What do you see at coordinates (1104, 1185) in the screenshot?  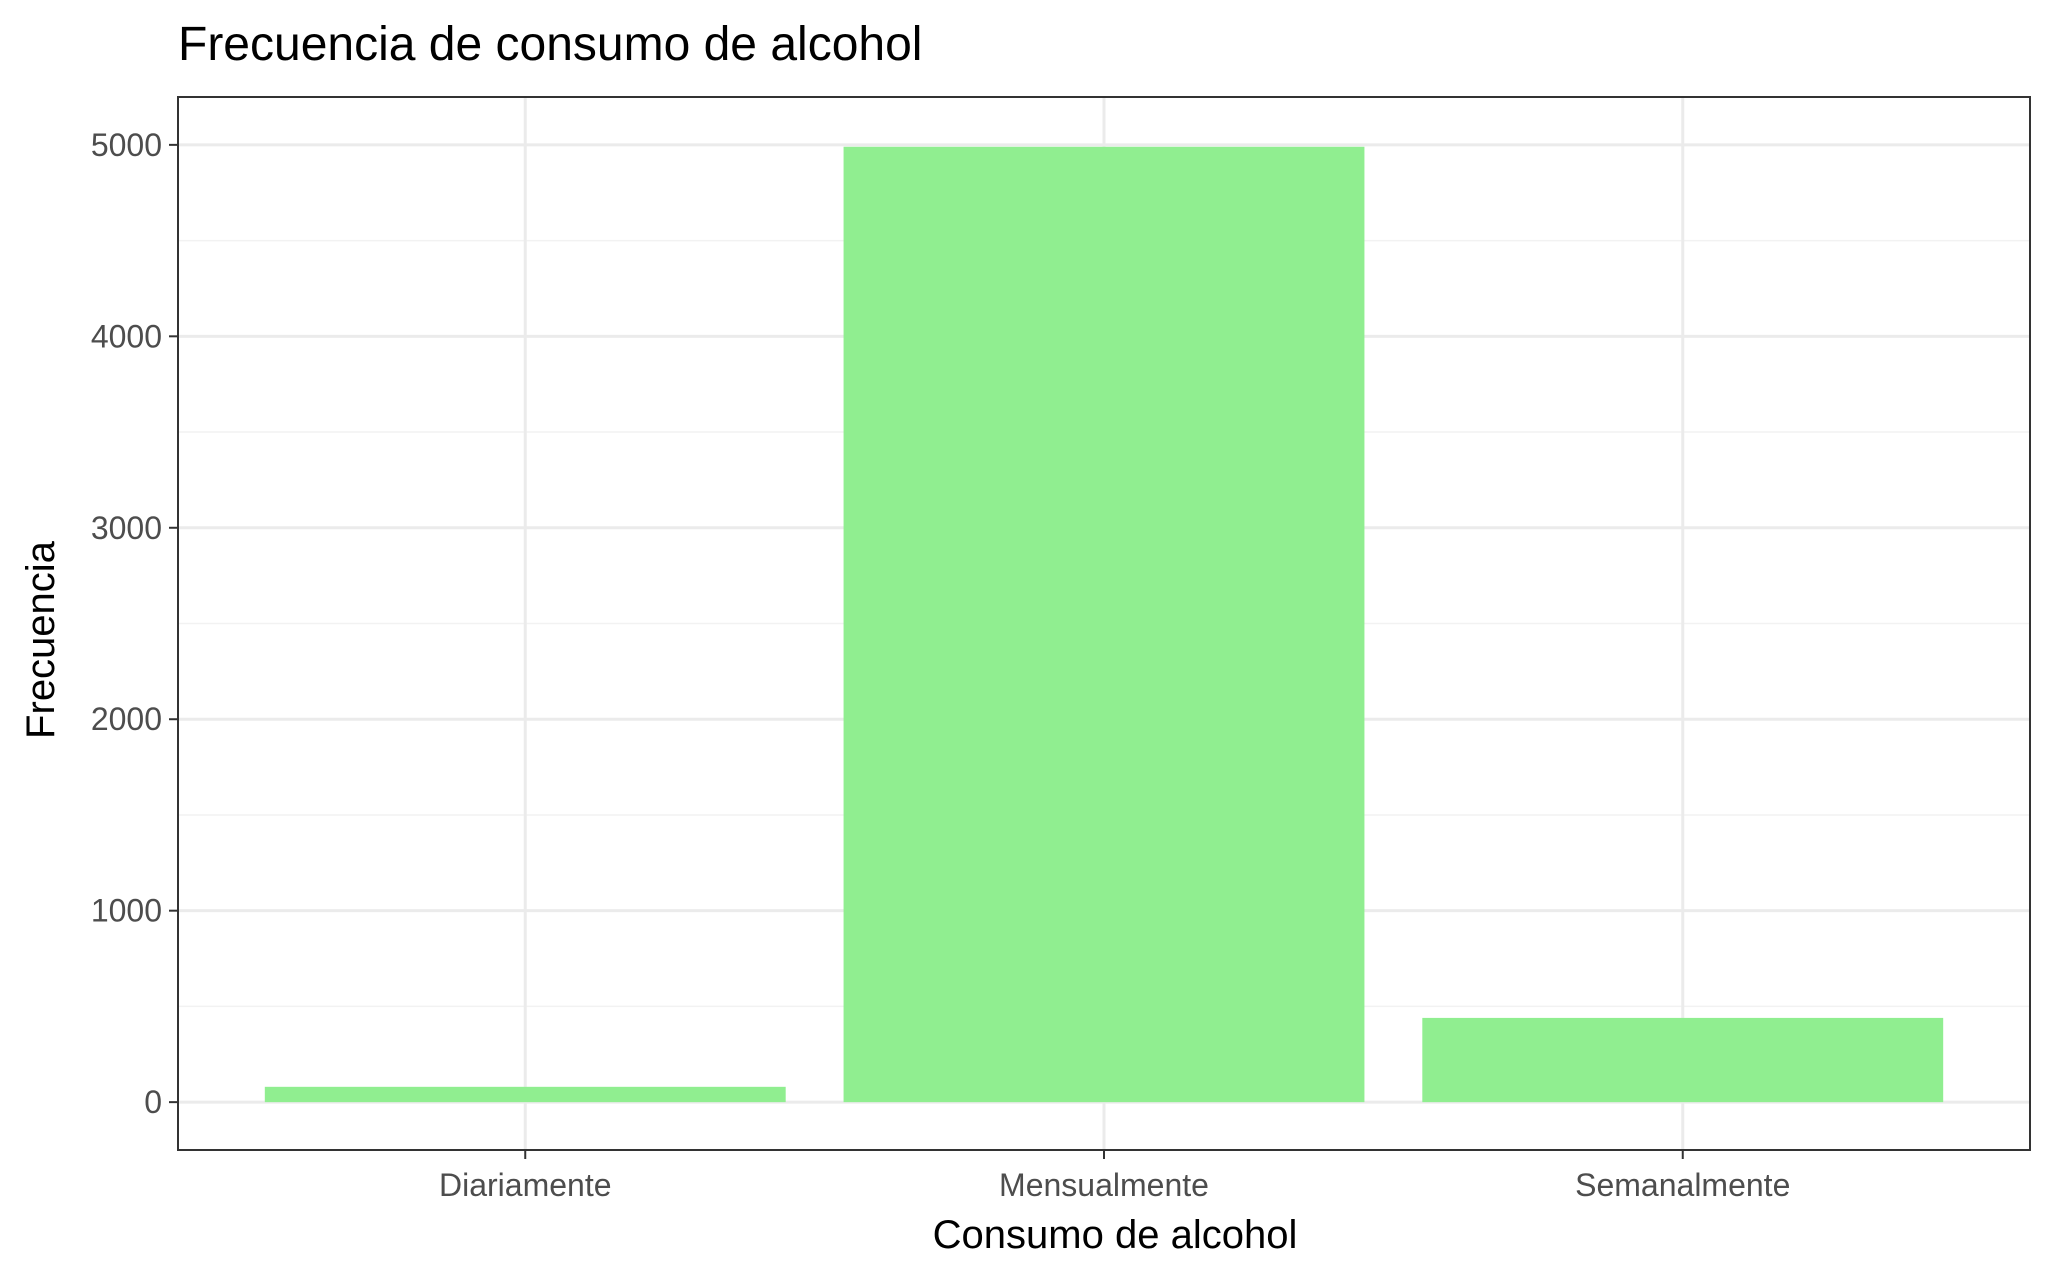 I see `x-tick-label: Mensualmente` at bounding box center [1104, 1185].